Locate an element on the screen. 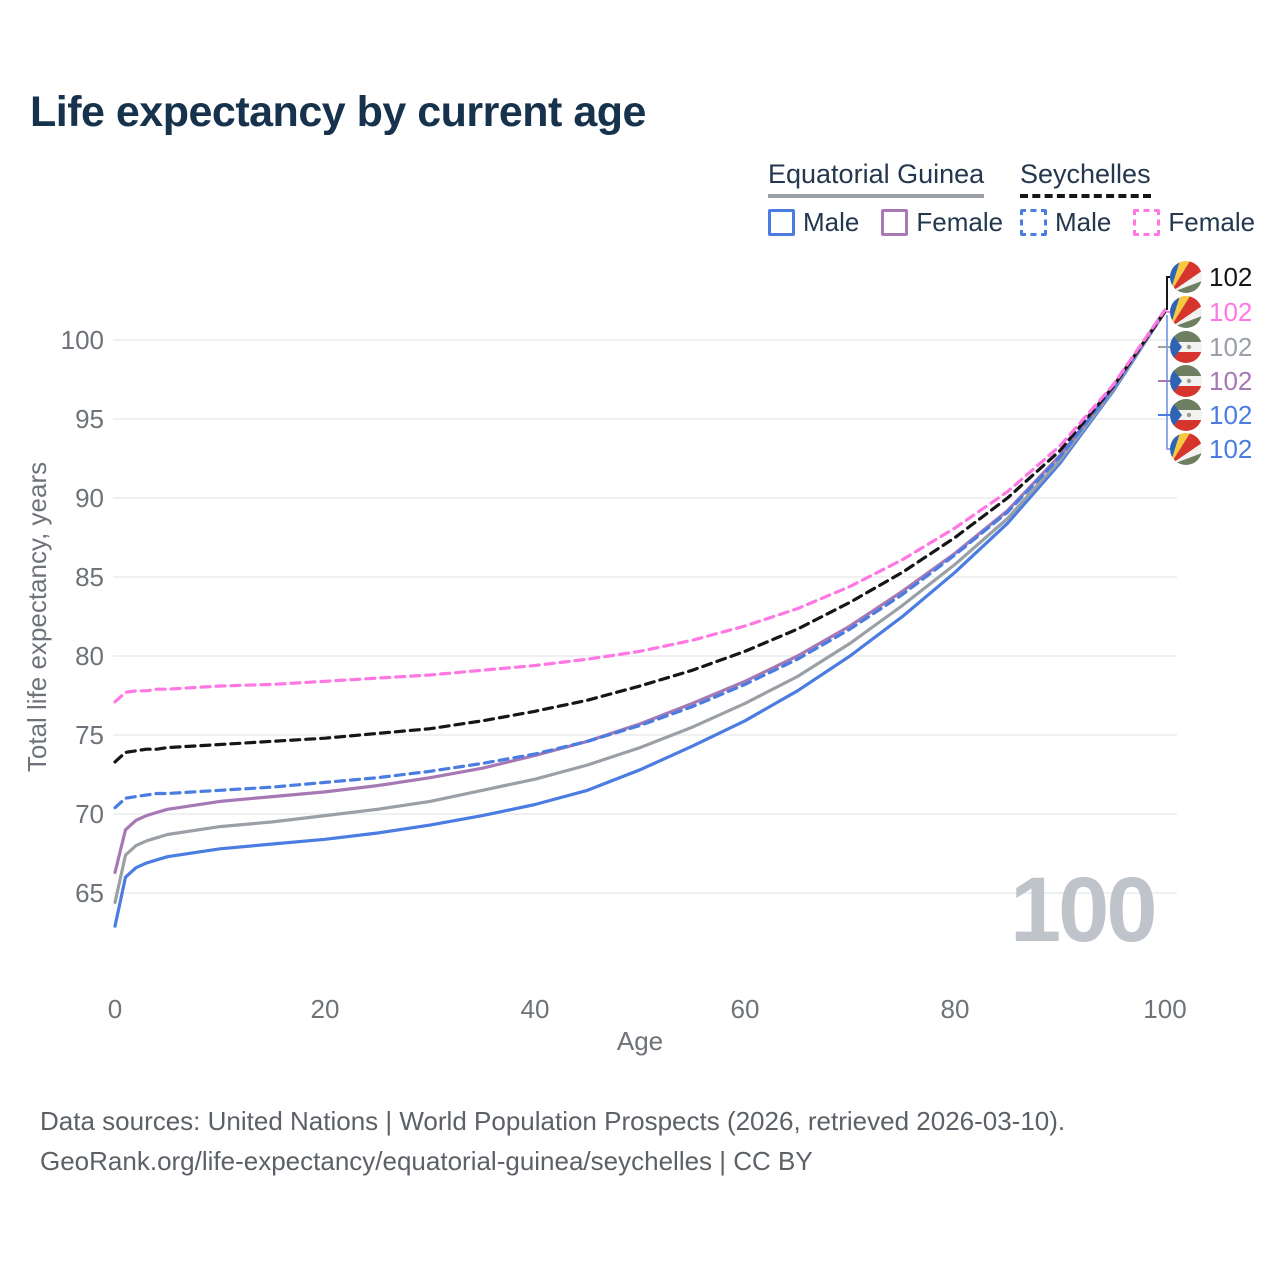 This screenshot has width=1280, height=1280. legend-swatch-eg-male is located at coordinates (781, 222).